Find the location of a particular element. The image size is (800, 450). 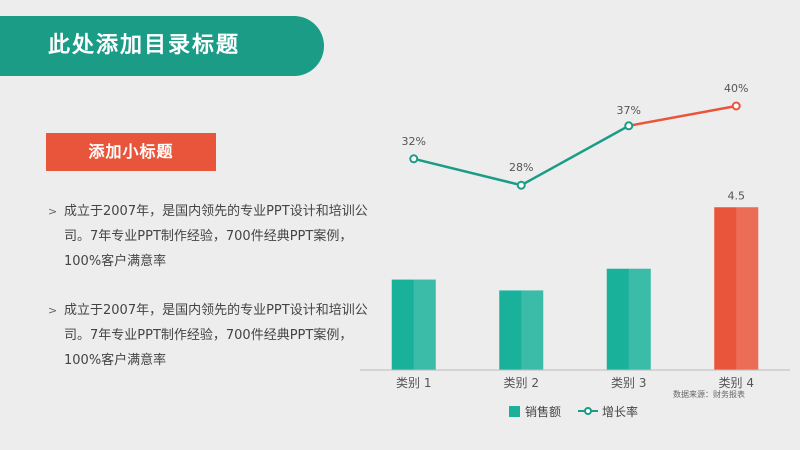

line-data-label: 28% is located at coordinates (521, 167).